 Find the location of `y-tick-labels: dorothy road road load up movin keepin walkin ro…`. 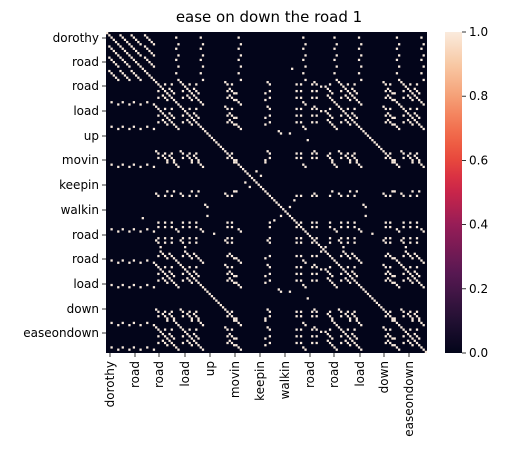

y-tick-labels: dorothy road road load up movin keepin walkin ro… is located at coordinates (64, 185).